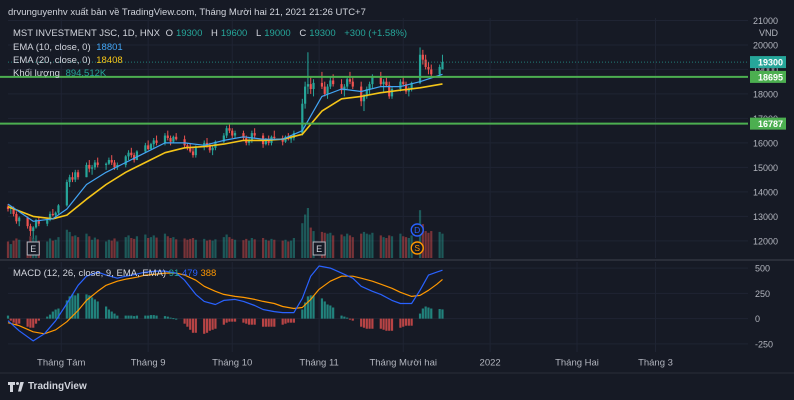  I want to click on low-label: L 19000, so click(273, 33).